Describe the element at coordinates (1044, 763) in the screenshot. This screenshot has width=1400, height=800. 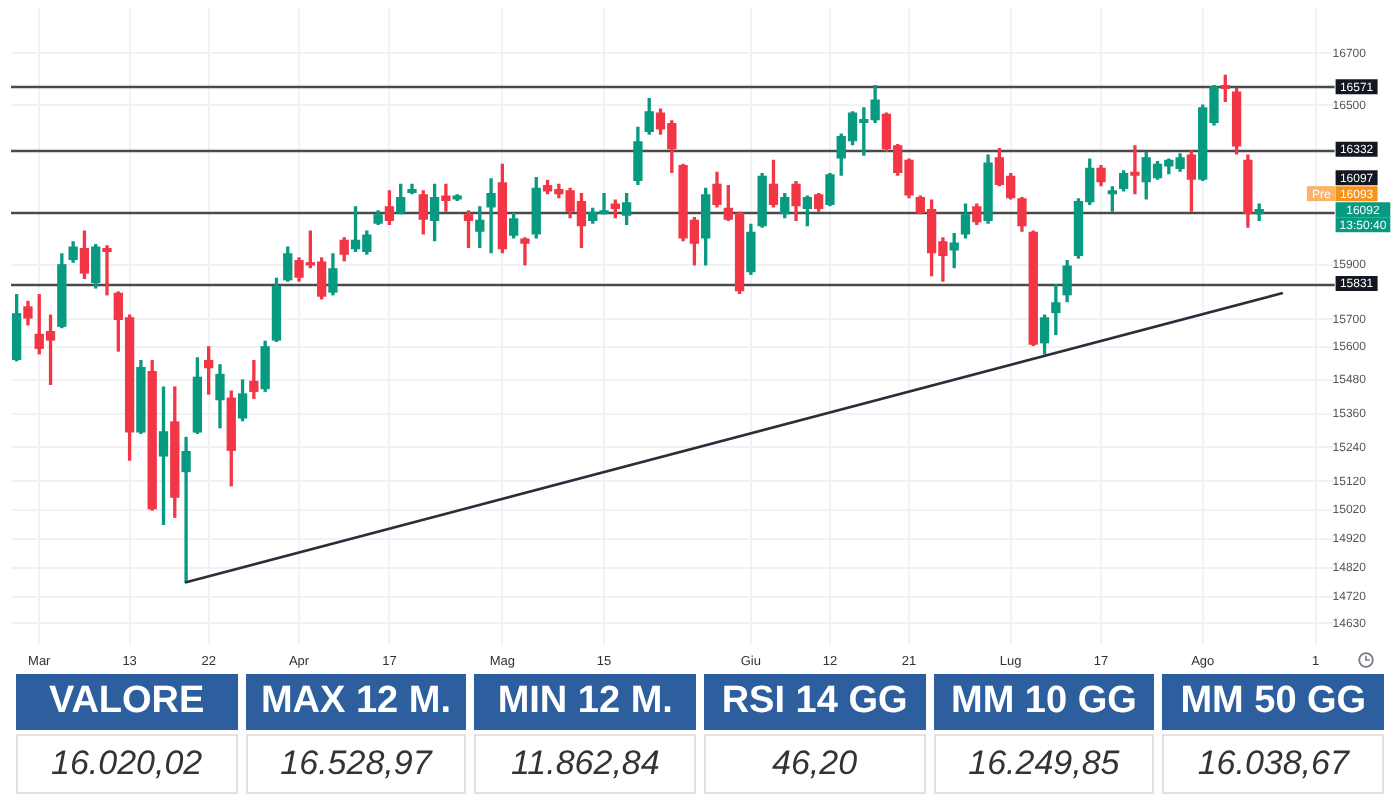
I see `text: 16.249,85` at that location.